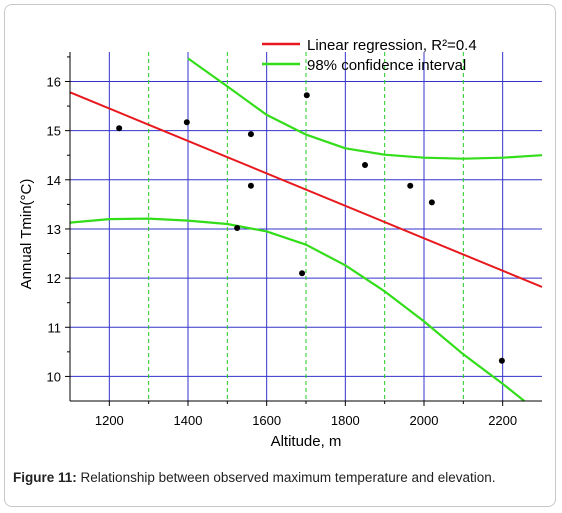 The image size is (562, 513). I want to click on y-tick-label: 12, so click(54, 278).